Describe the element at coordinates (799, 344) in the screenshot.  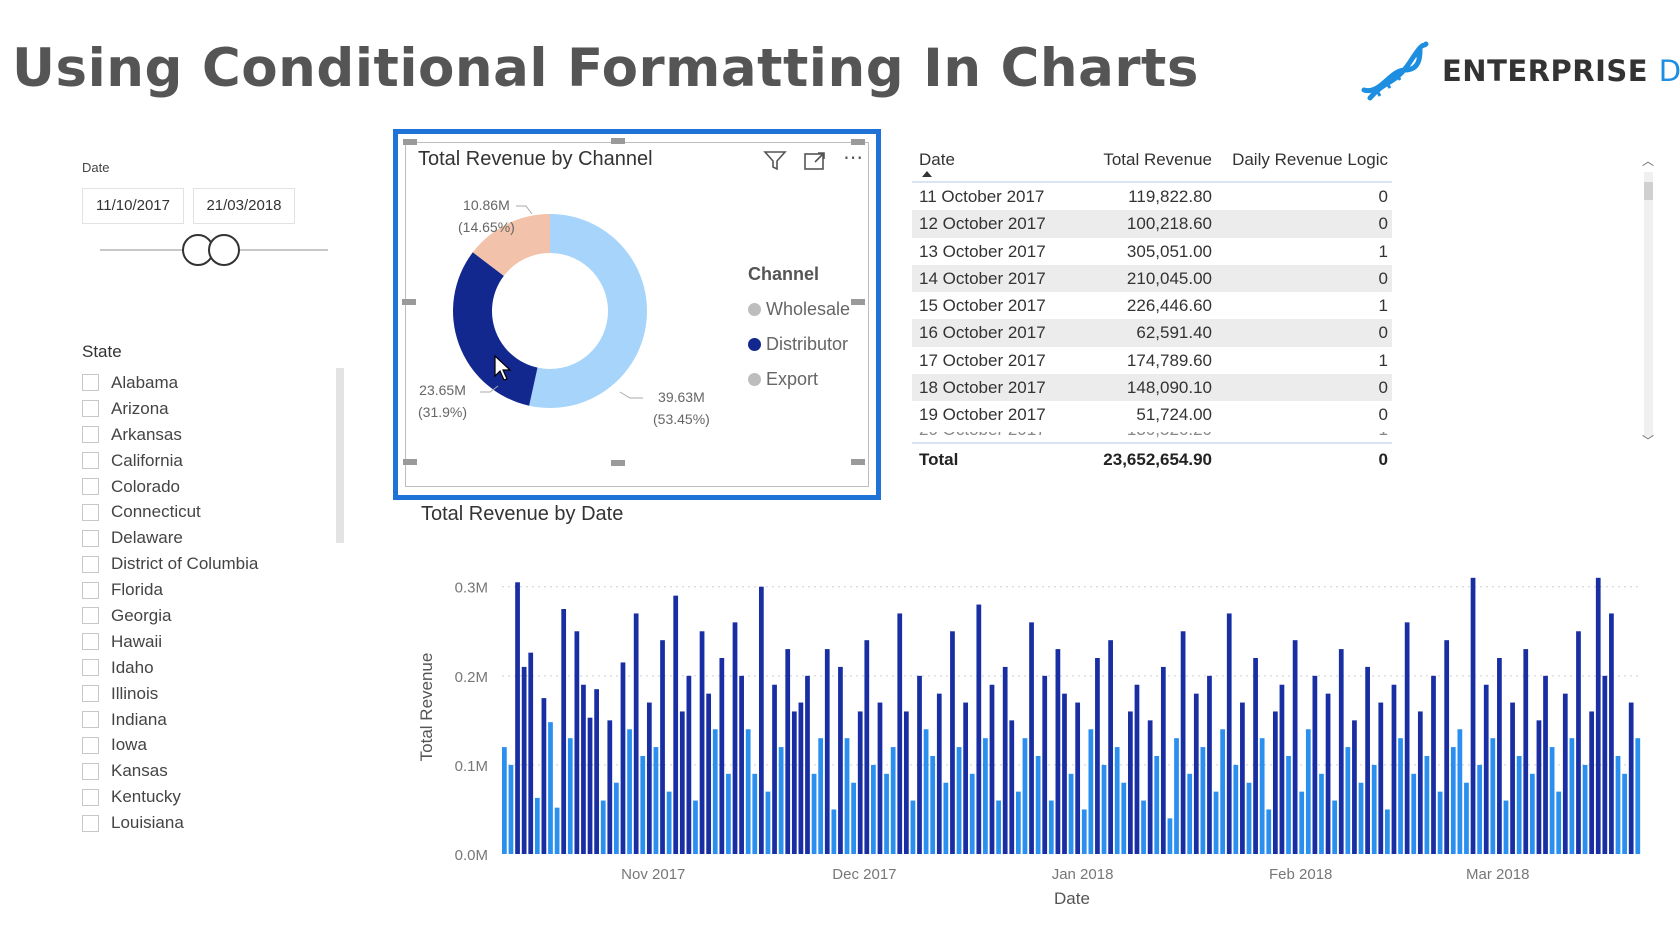
I see `legend-item-distributor: Distributor` at that location.